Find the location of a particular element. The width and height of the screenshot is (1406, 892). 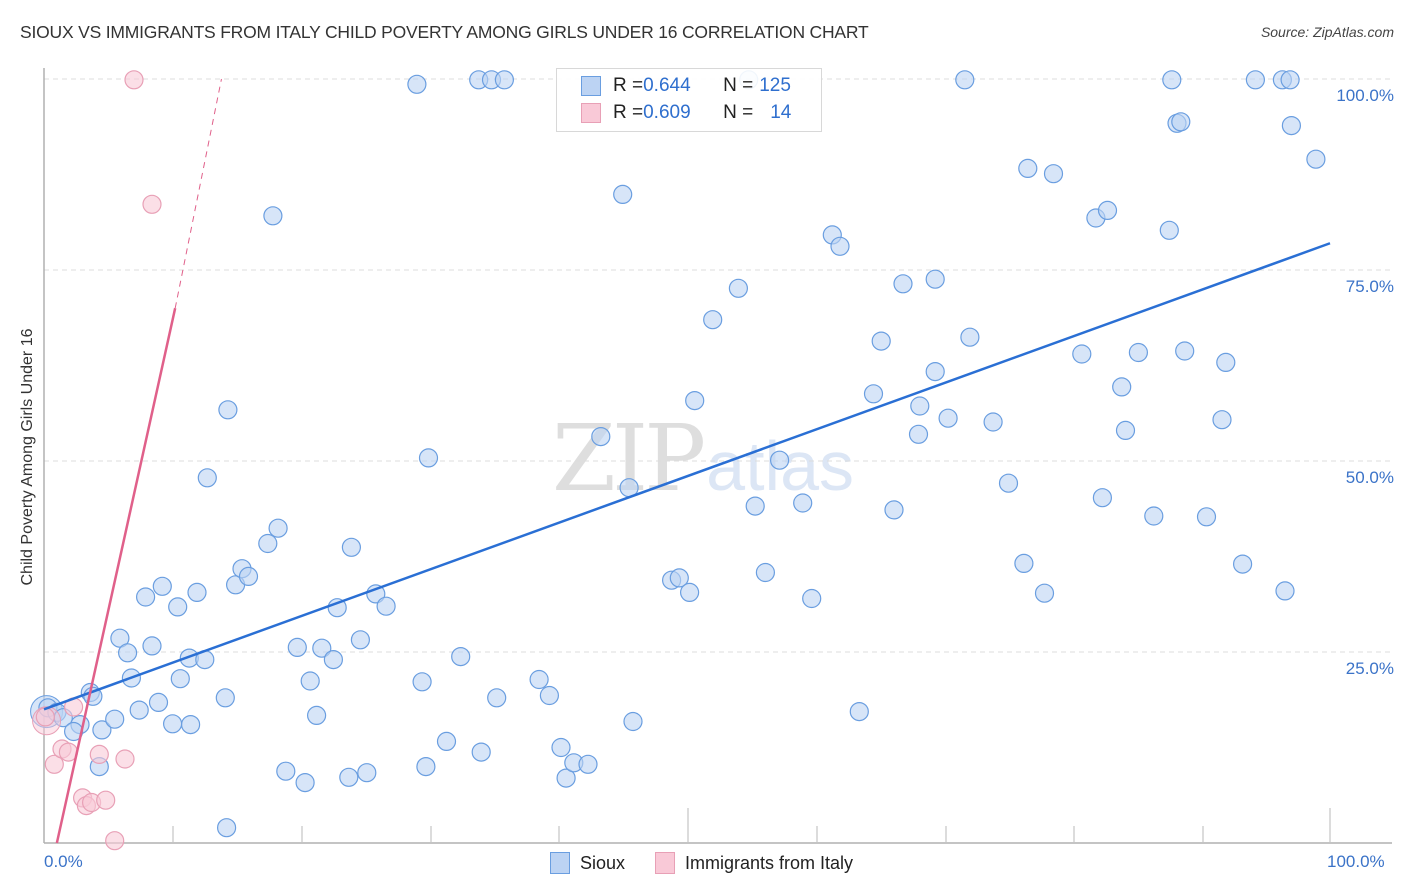

legend-label-italy: Immigrants from Italy is located at coordinates (769, 862).